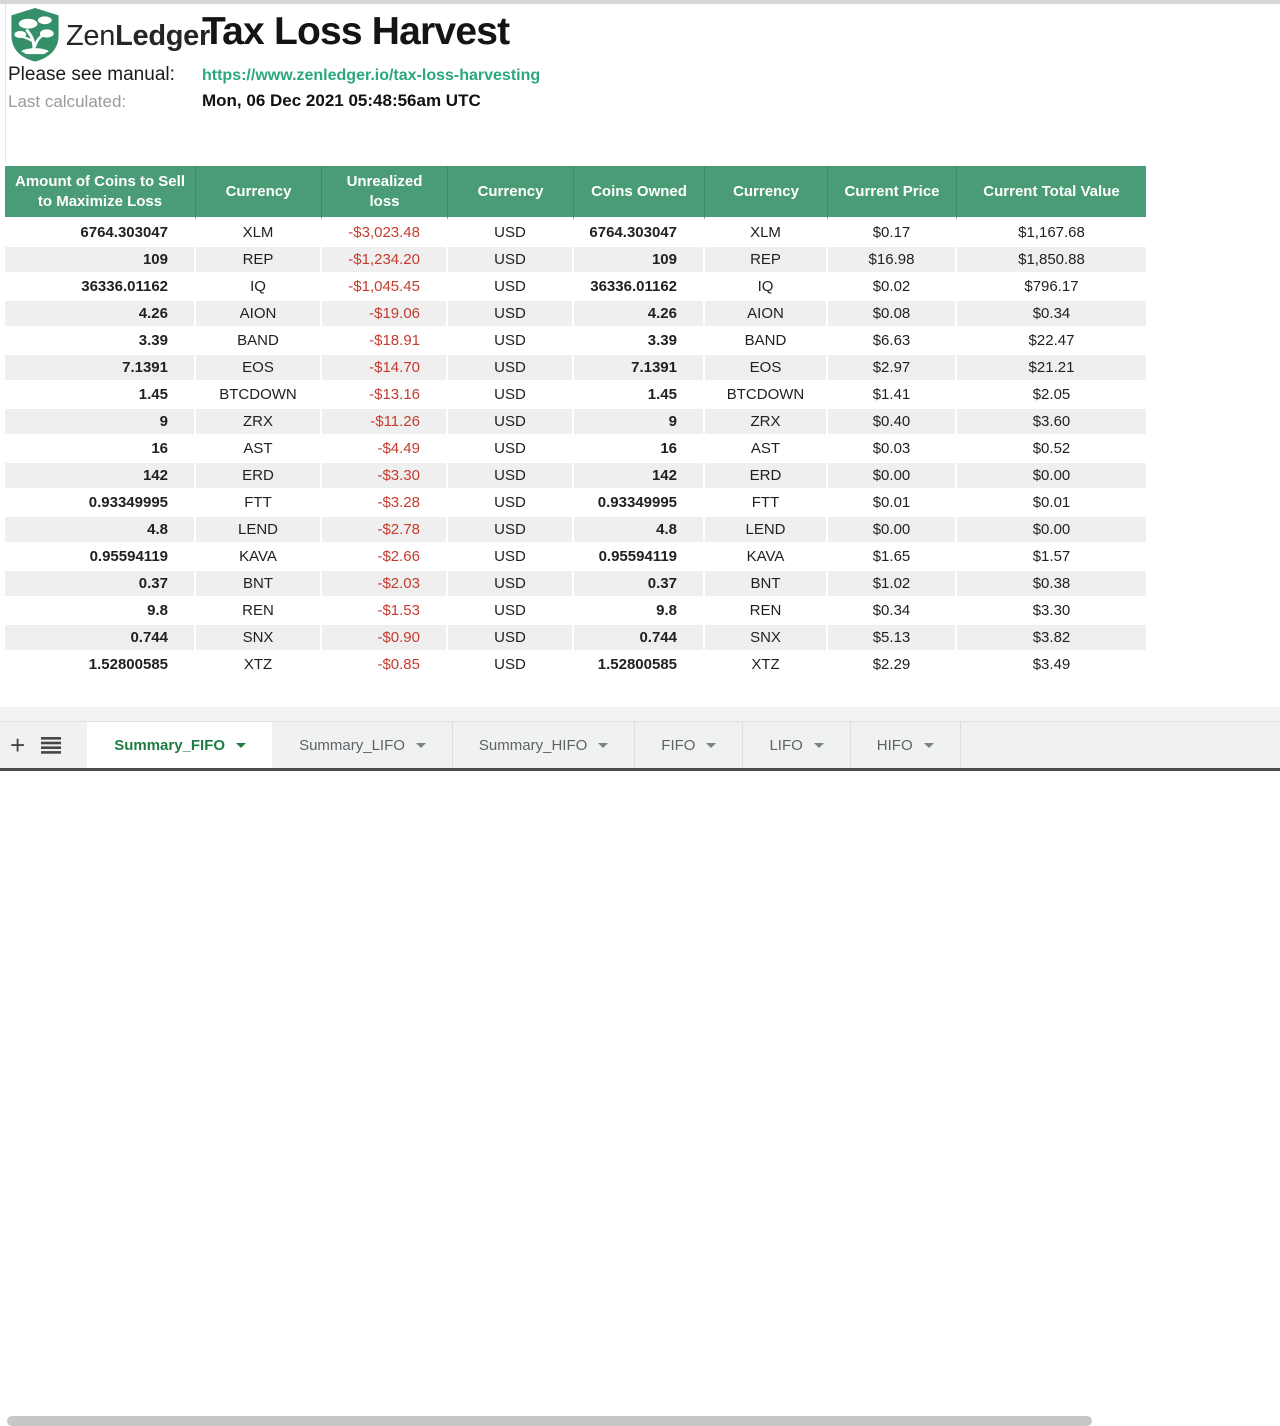 The image size is (1280, 1426). What do you see at coordinates (766, 368) in the screenshot?
I see `cell: EOS` at bounding box center [766, 368].